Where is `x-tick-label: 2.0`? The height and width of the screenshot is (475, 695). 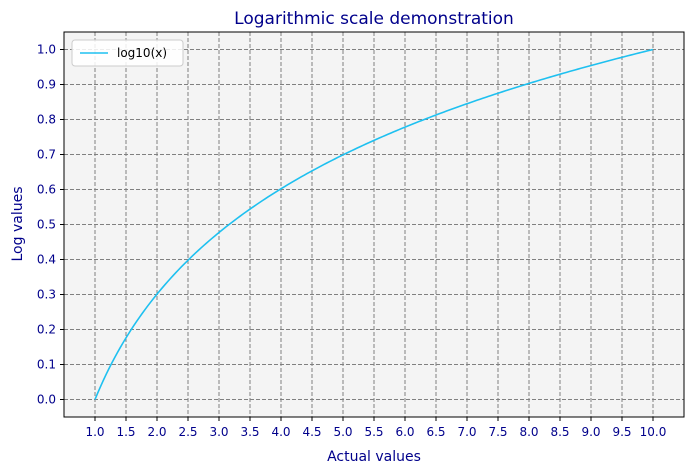
x-tick-label: 2.0 is located at coordinates (156, 432).